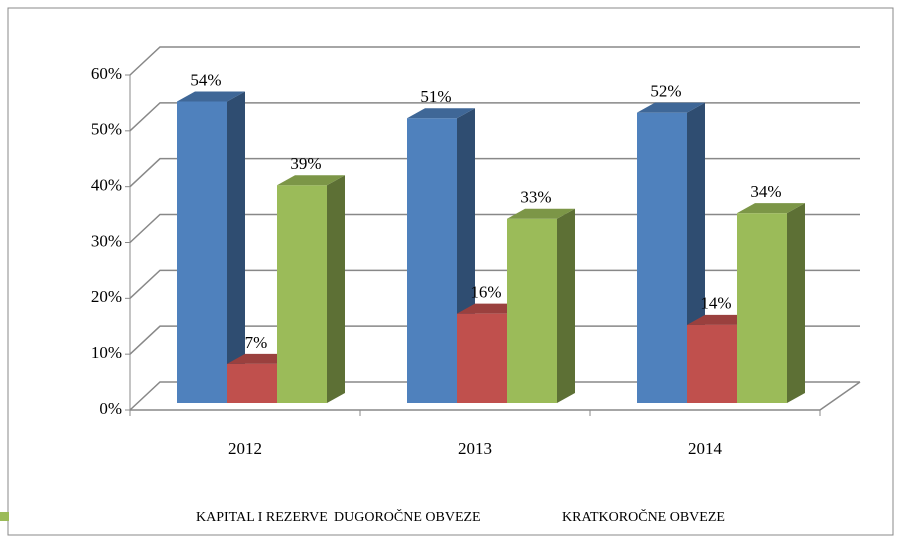 The image size is (902, 548). I want to click on y-tick-label: 50%, so click(106, 129).